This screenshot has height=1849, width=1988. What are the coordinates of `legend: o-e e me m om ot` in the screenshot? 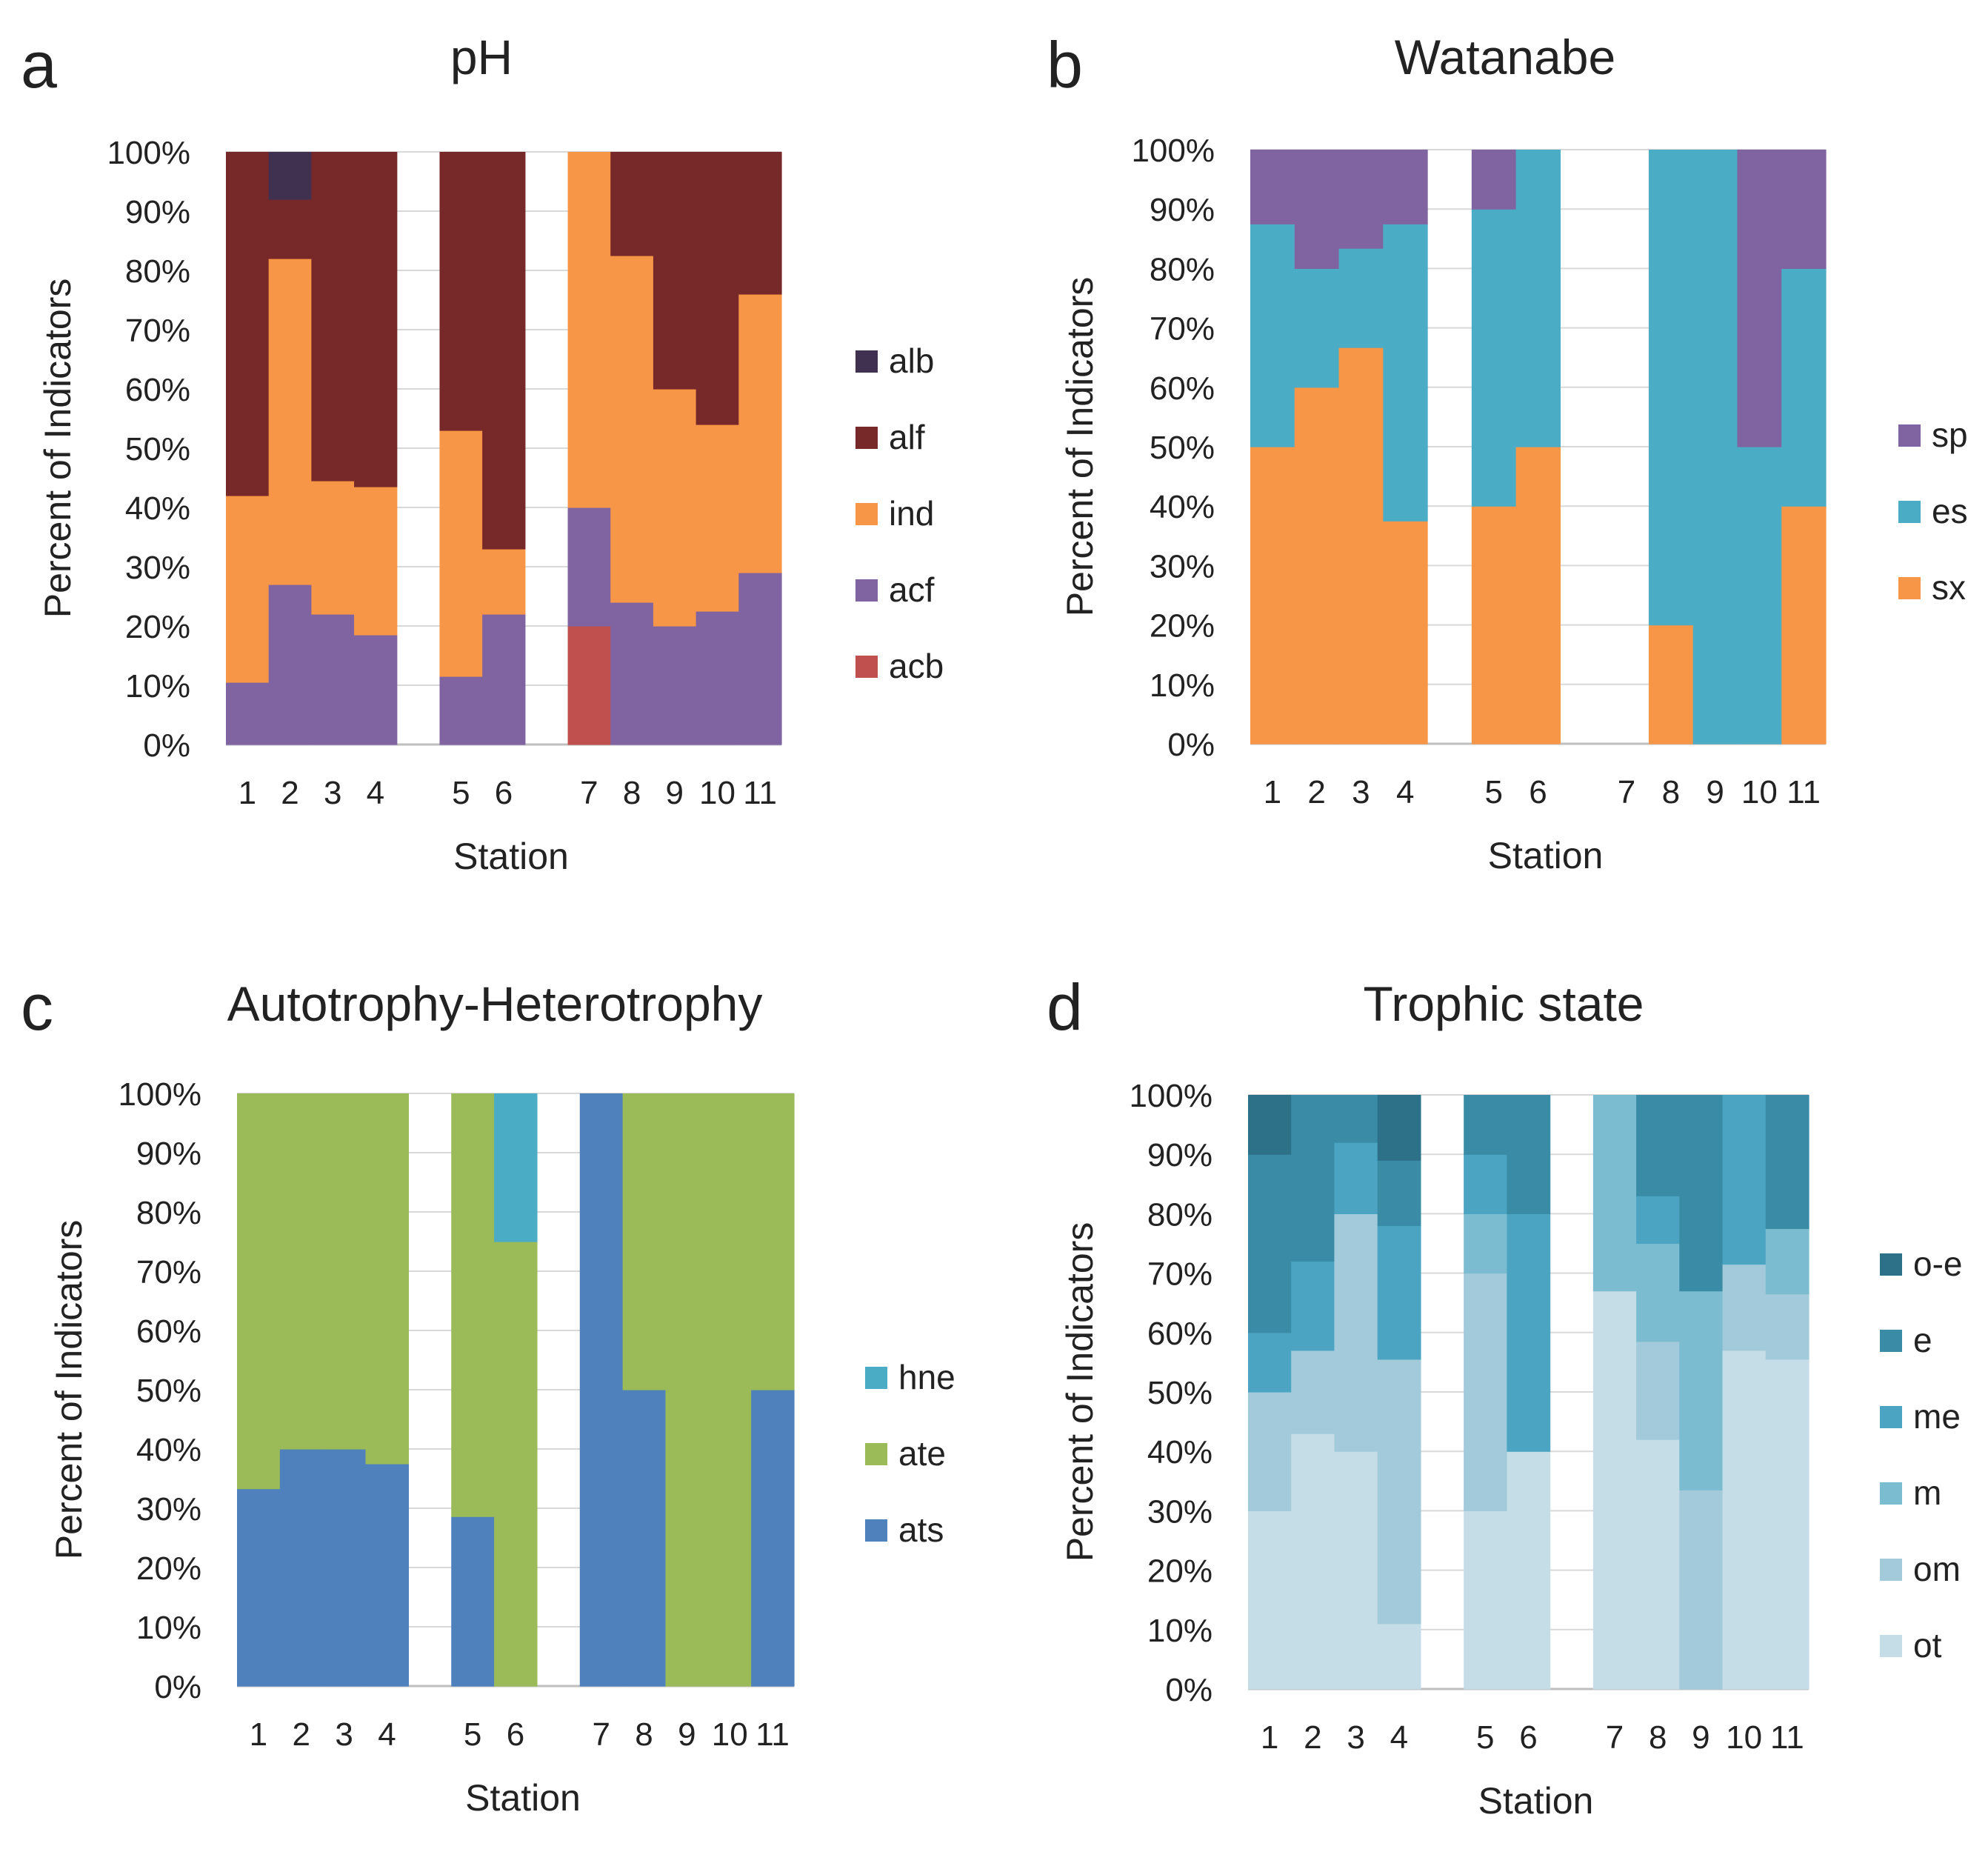 It's located at (1921, 1455).